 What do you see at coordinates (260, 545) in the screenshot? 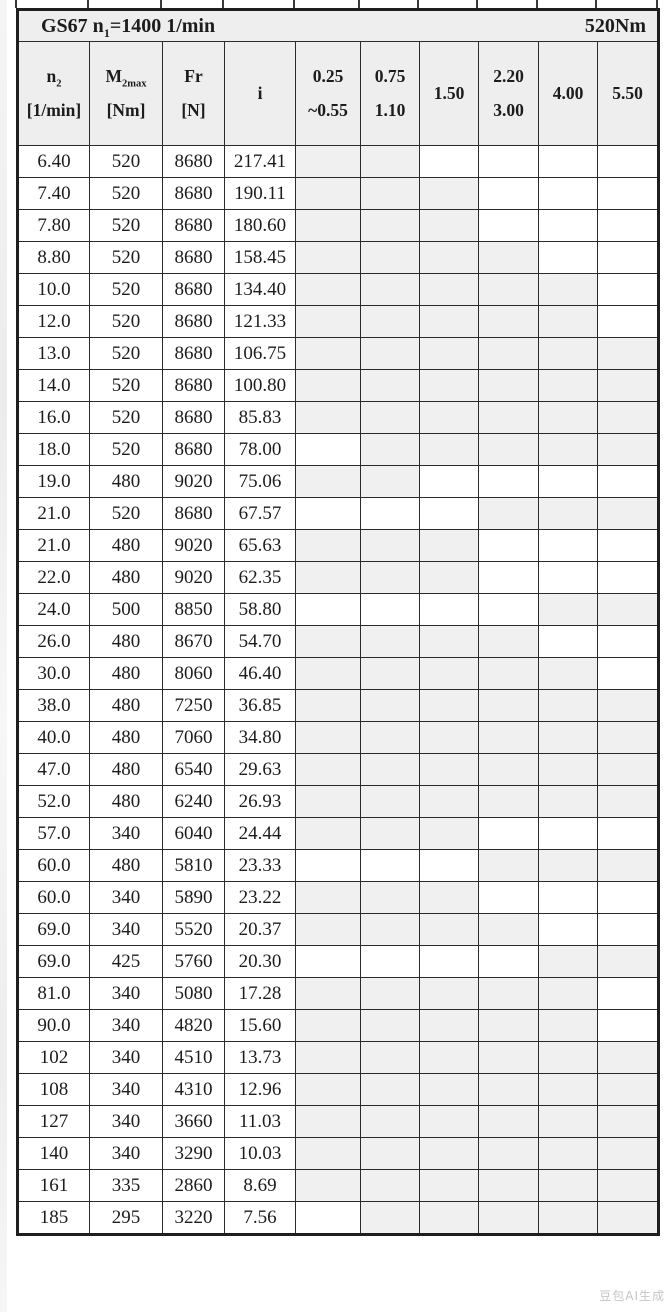
I see `cell-i: 65.63` at bounding box center [260, 545].